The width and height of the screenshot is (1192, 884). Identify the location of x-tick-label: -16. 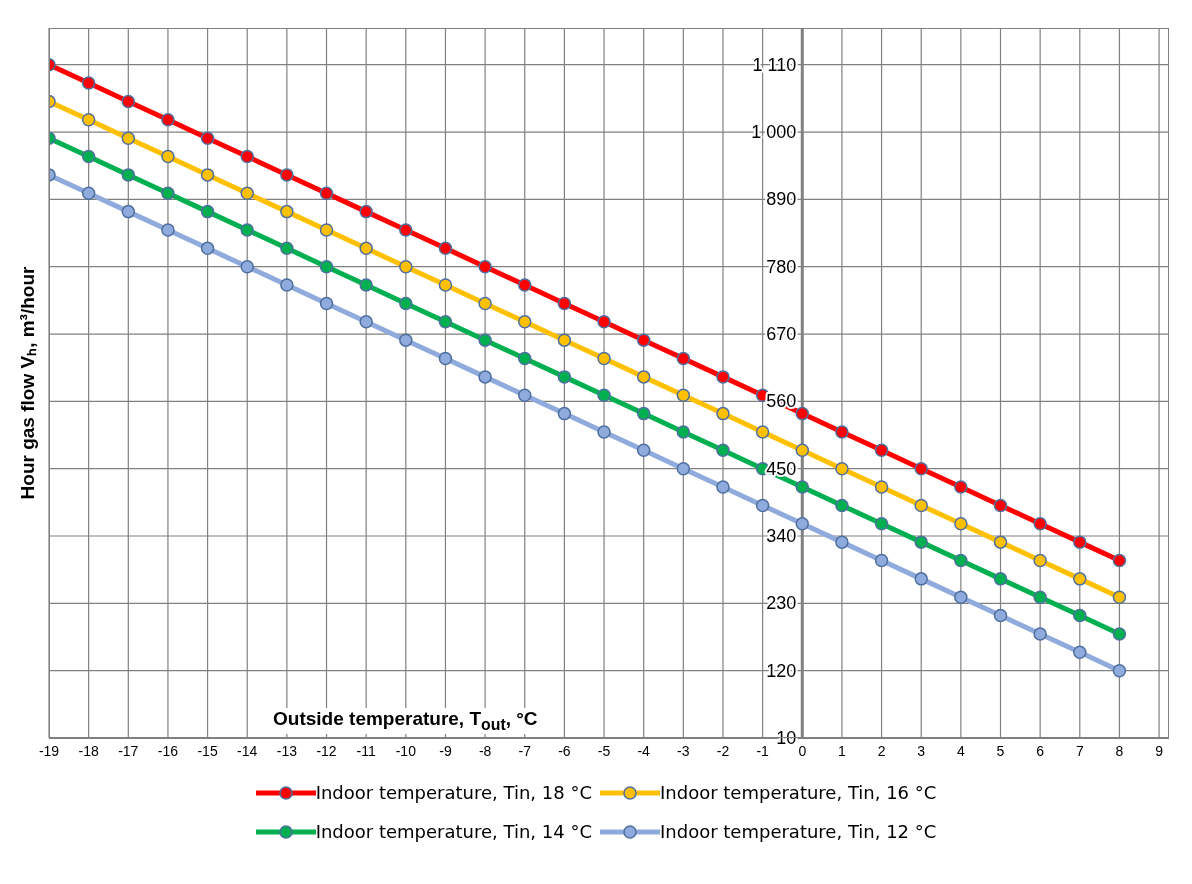
(168, 750).